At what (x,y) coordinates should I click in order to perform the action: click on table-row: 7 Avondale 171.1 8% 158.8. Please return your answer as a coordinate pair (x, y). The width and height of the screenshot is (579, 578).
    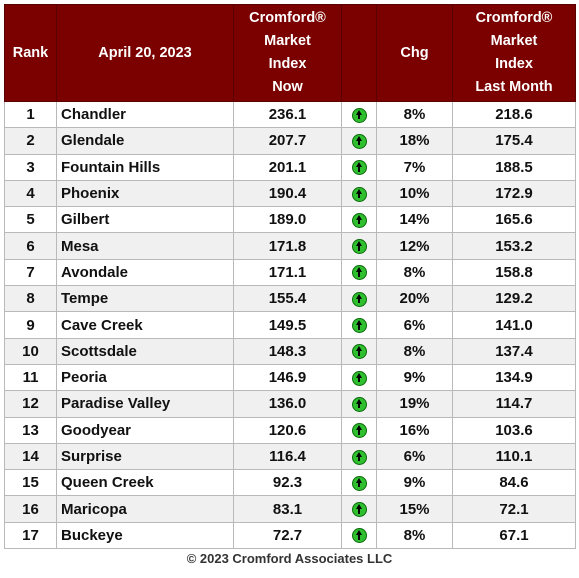
    Looking at the image, I should click on (290, 272).